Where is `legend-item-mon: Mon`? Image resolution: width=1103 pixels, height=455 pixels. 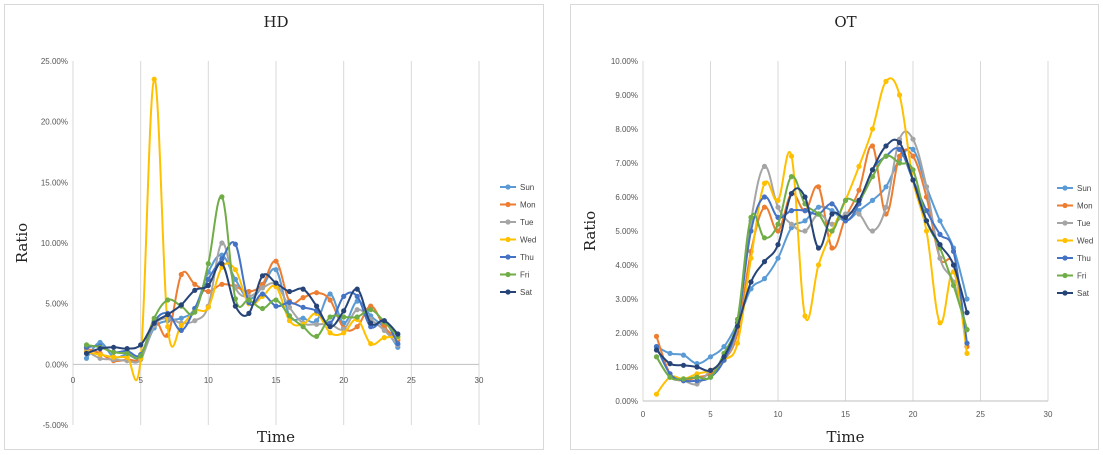 legend-item-mon: Mon is located at coordinates (518, 205).